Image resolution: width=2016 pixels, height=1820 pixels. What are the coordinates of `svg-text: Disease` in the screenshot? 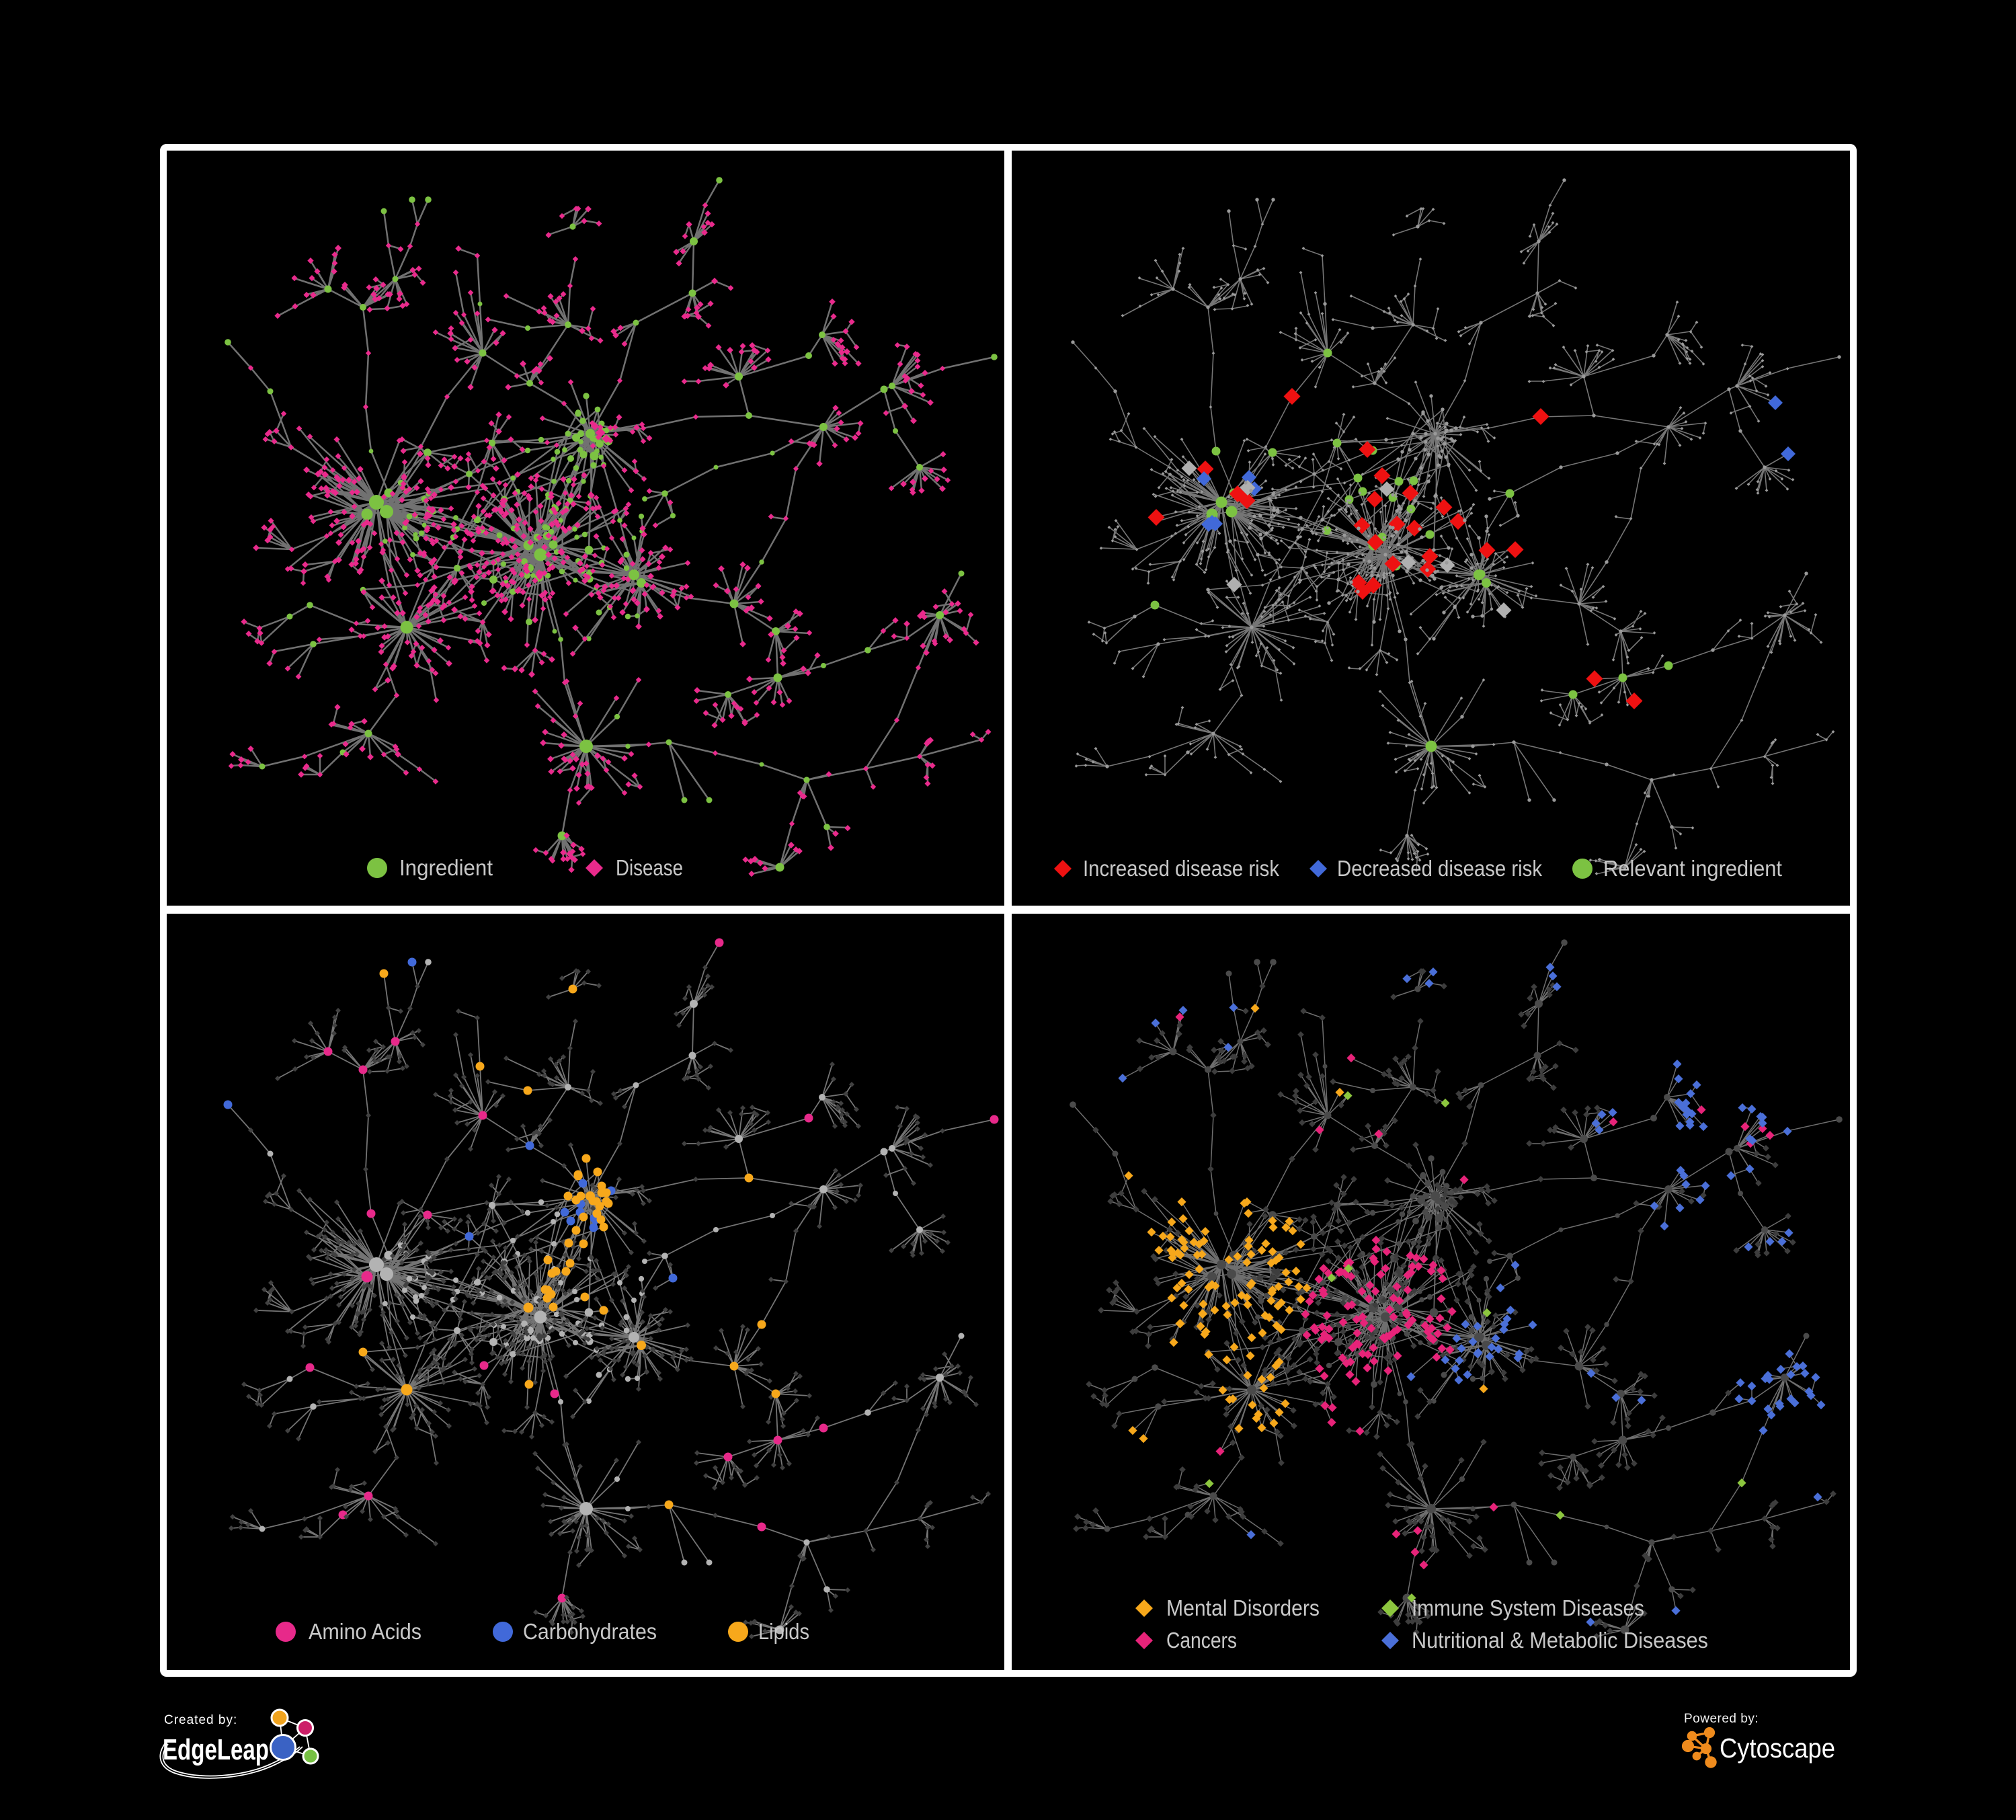 It's located at (649, 867).